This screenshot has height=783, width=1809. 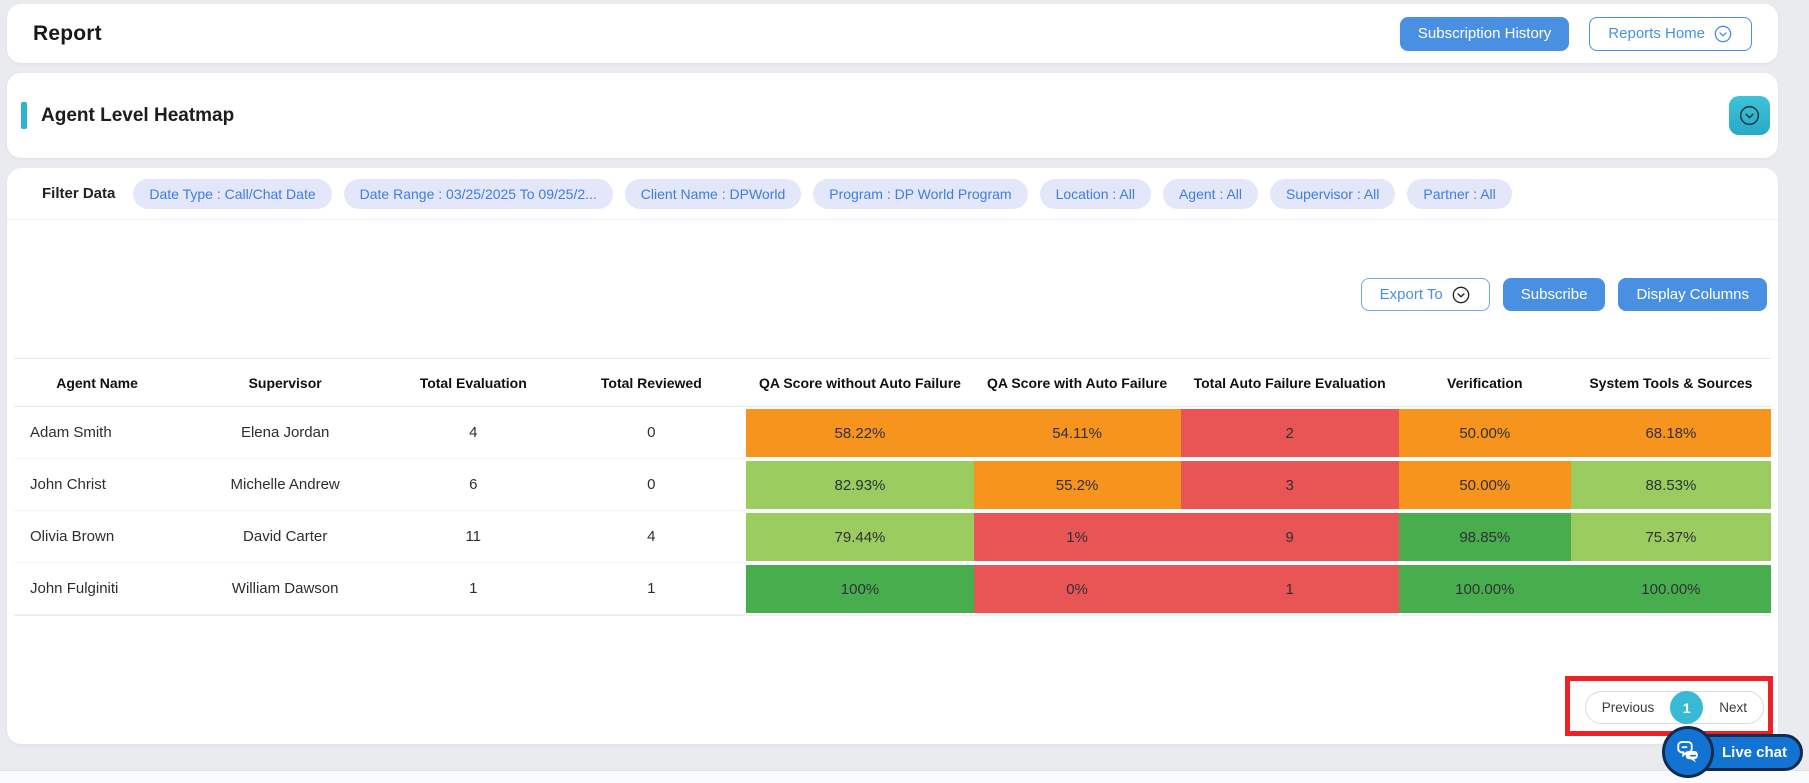 What do you see at coordinates (1687, 707) in the screenshot?
I see `current-page-button: 1` at bounding box center [1687, 707].